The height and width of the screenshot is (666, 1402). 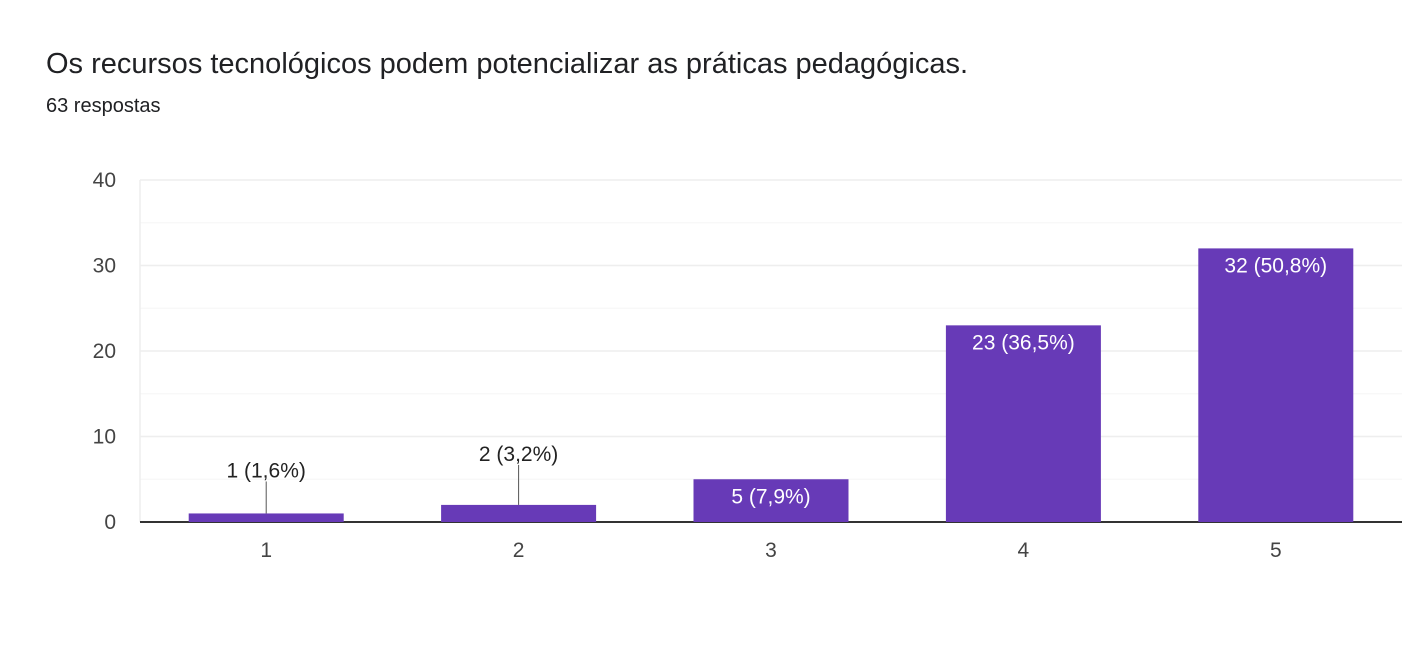 What do you see at coordinates (770, 496) in the screenshot?
I see `data-label: 5 (7,9%)` at bounding box center [770, 496].